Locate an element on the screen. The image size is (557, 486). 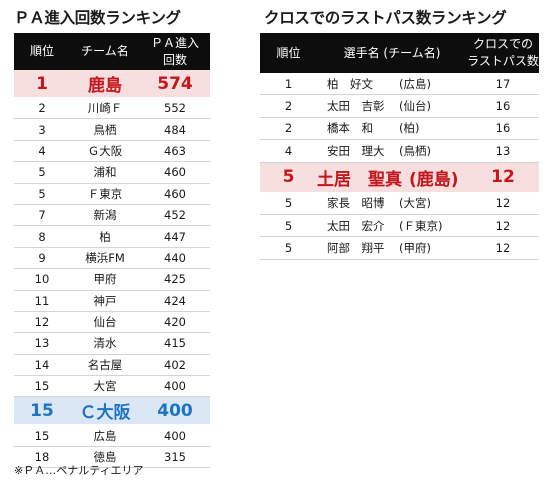
table-row: 5 太田 宏介 (Ｆ東京) 12 is located at coordinates (399, 226).